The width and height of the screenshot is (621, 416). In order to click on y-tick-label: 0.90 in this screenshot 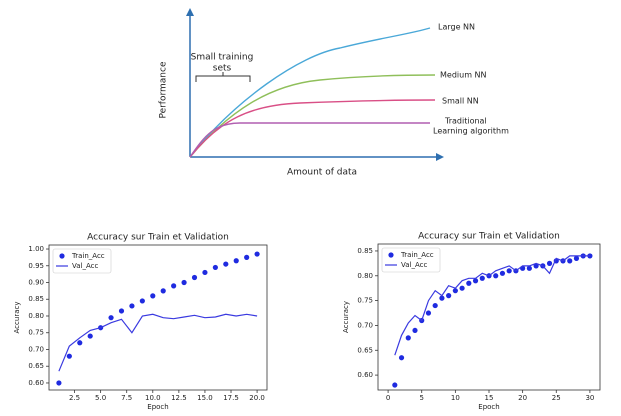, I will do `click(36, 283)`.